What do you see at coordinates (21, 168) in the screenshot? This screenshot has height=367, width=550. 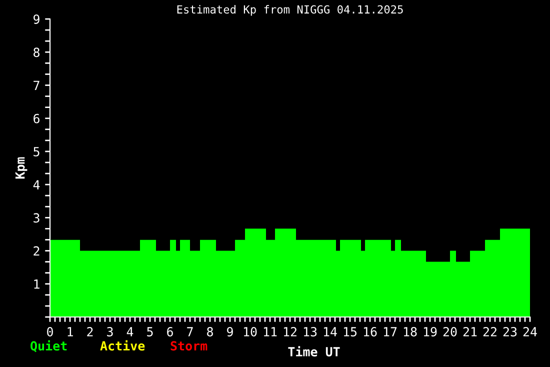 I see `y-axis-title: Kpm` at bounding box center [21, 168].